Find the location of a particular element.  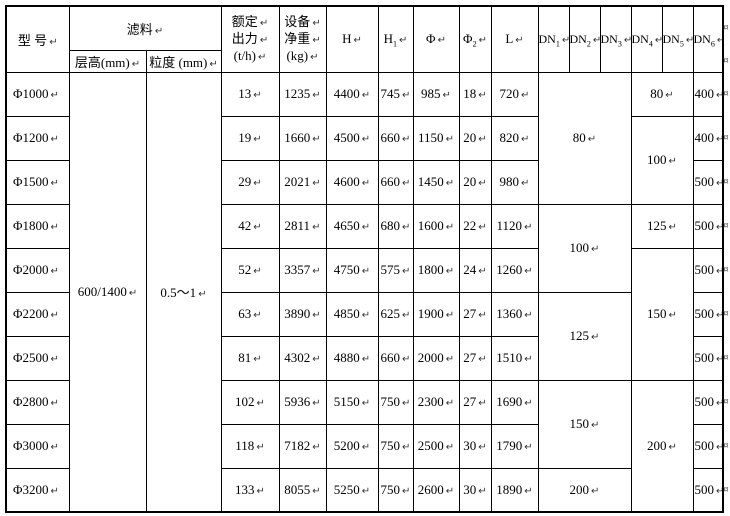

cell-output: 81 ↵ is located at coordinates (250, 358).